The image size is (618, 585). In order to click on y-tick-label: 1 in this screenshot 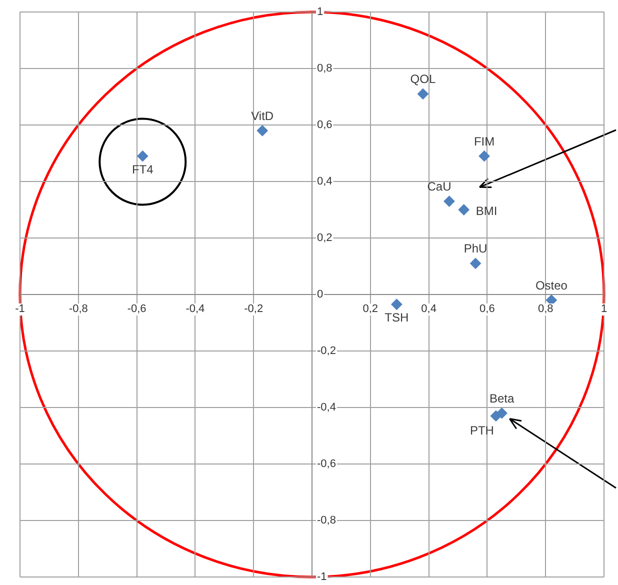, I will do `click(320, 12)`.